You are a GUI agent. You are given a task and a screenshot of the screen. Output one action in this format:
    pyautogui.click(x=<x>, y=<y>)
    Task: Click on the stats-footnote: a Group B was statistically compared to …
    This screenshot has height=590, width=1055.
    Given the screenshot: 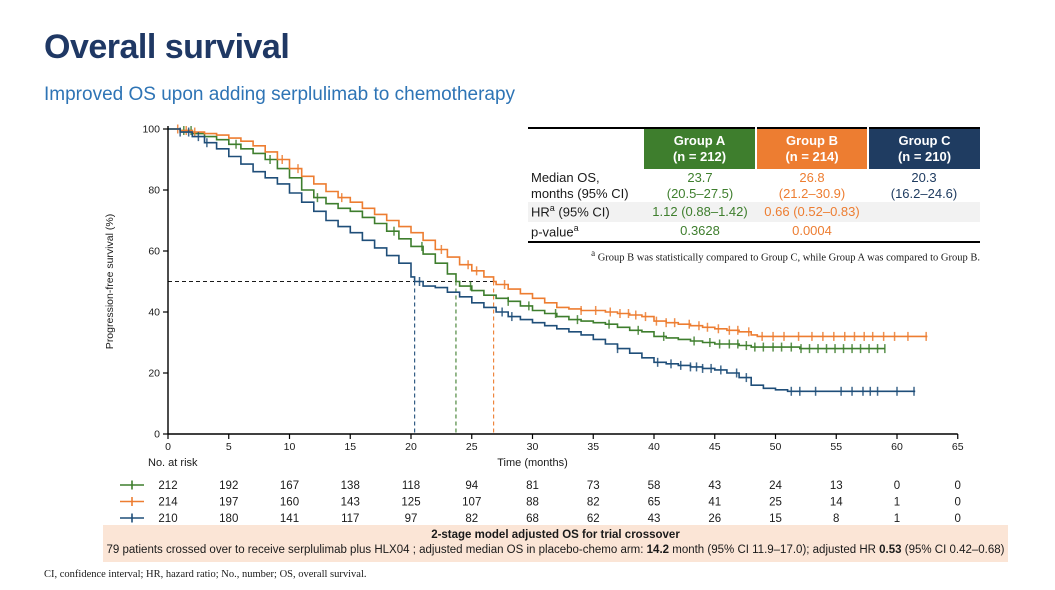 What is the action you would take?
    pyautogui.click(x=785, y=255)
    